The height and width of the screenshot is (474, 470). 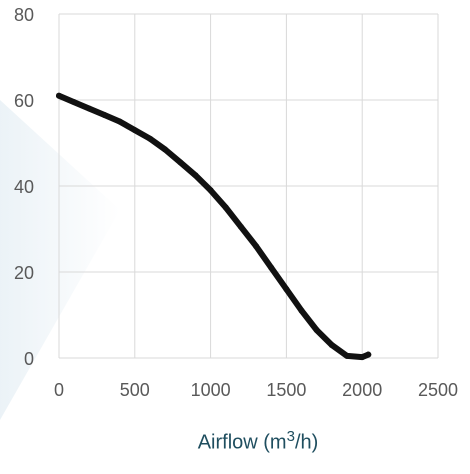 I want to click on x-axis-label-superscript: 3, so click(x=290, y=436).